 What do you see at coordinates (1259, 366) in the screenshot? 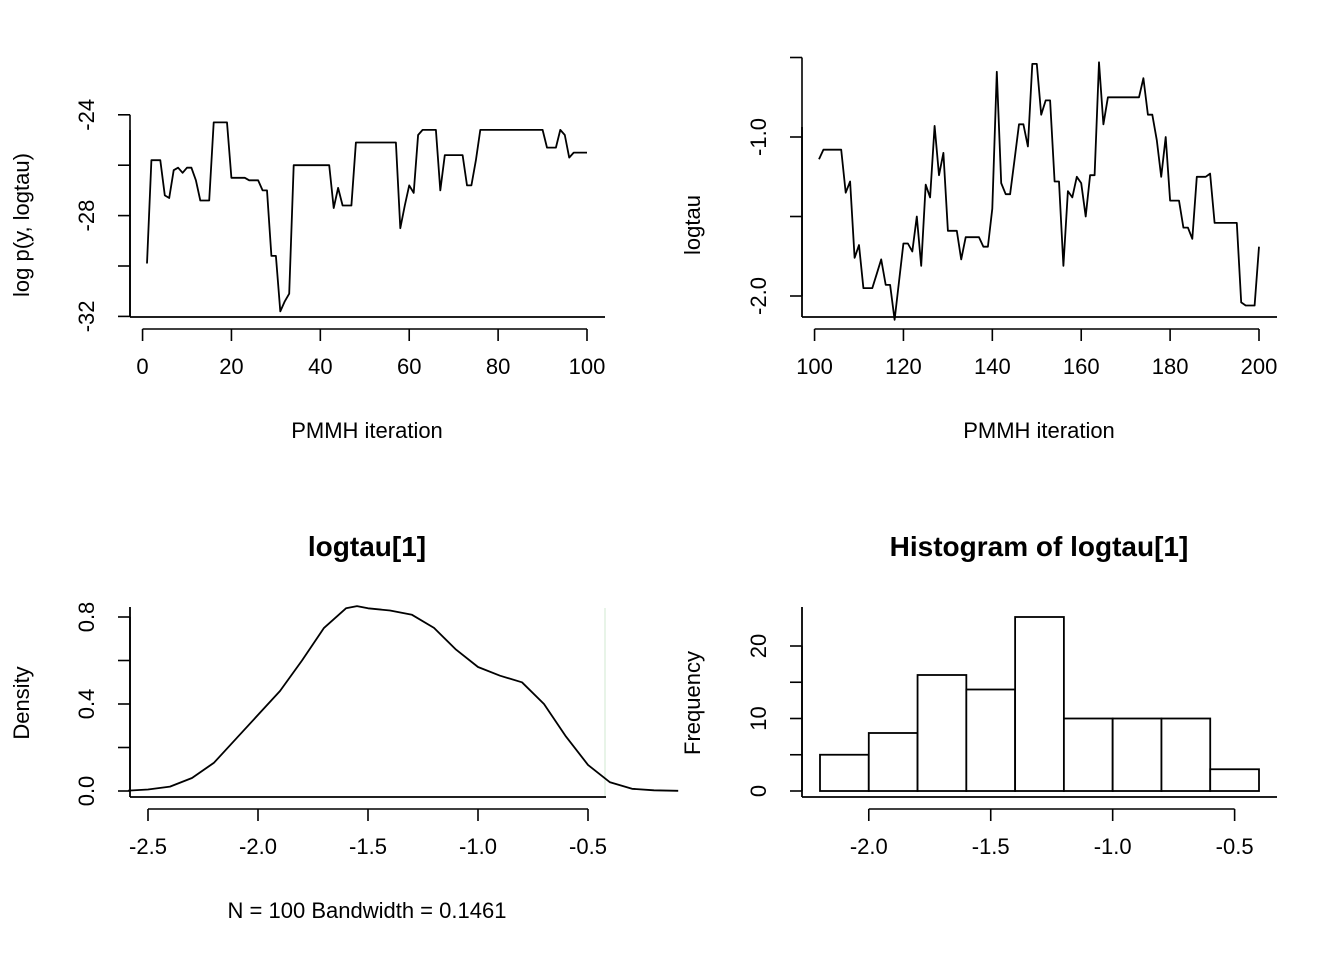
I see `x-tick-label: 200` at bounding box center [1259, 366].